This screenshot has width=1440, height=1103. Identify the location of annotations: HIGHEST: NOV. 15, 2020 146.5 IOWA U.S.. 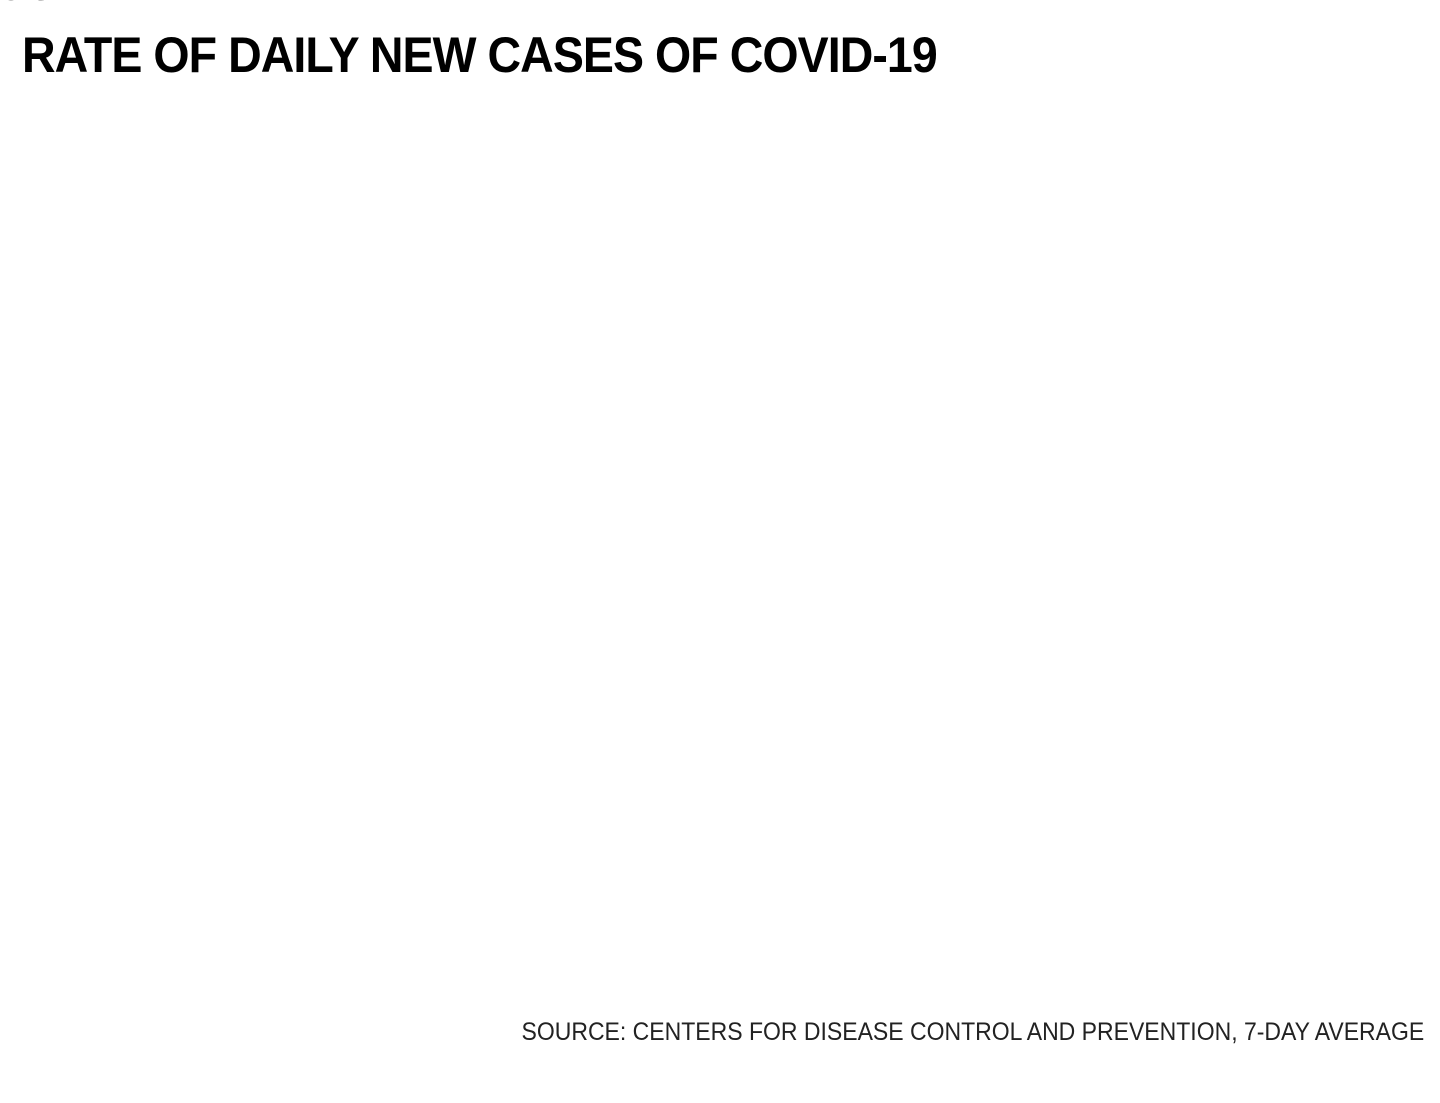
(30, 3).